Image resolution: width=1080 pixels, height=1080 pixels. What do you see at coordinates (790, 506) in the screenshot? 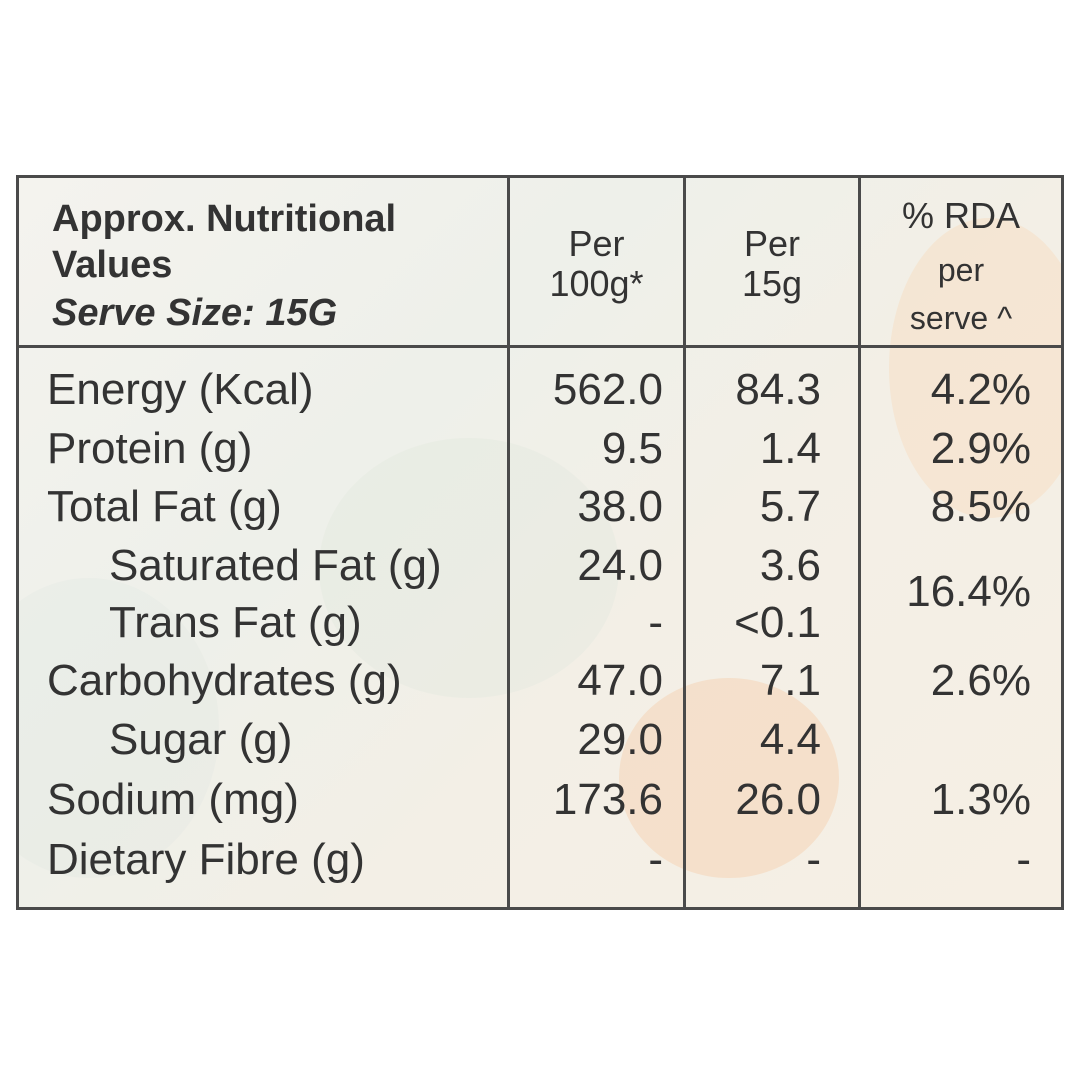
I see `row-value-per15-total-fat: 5.7` at bounding box center [790, 506].